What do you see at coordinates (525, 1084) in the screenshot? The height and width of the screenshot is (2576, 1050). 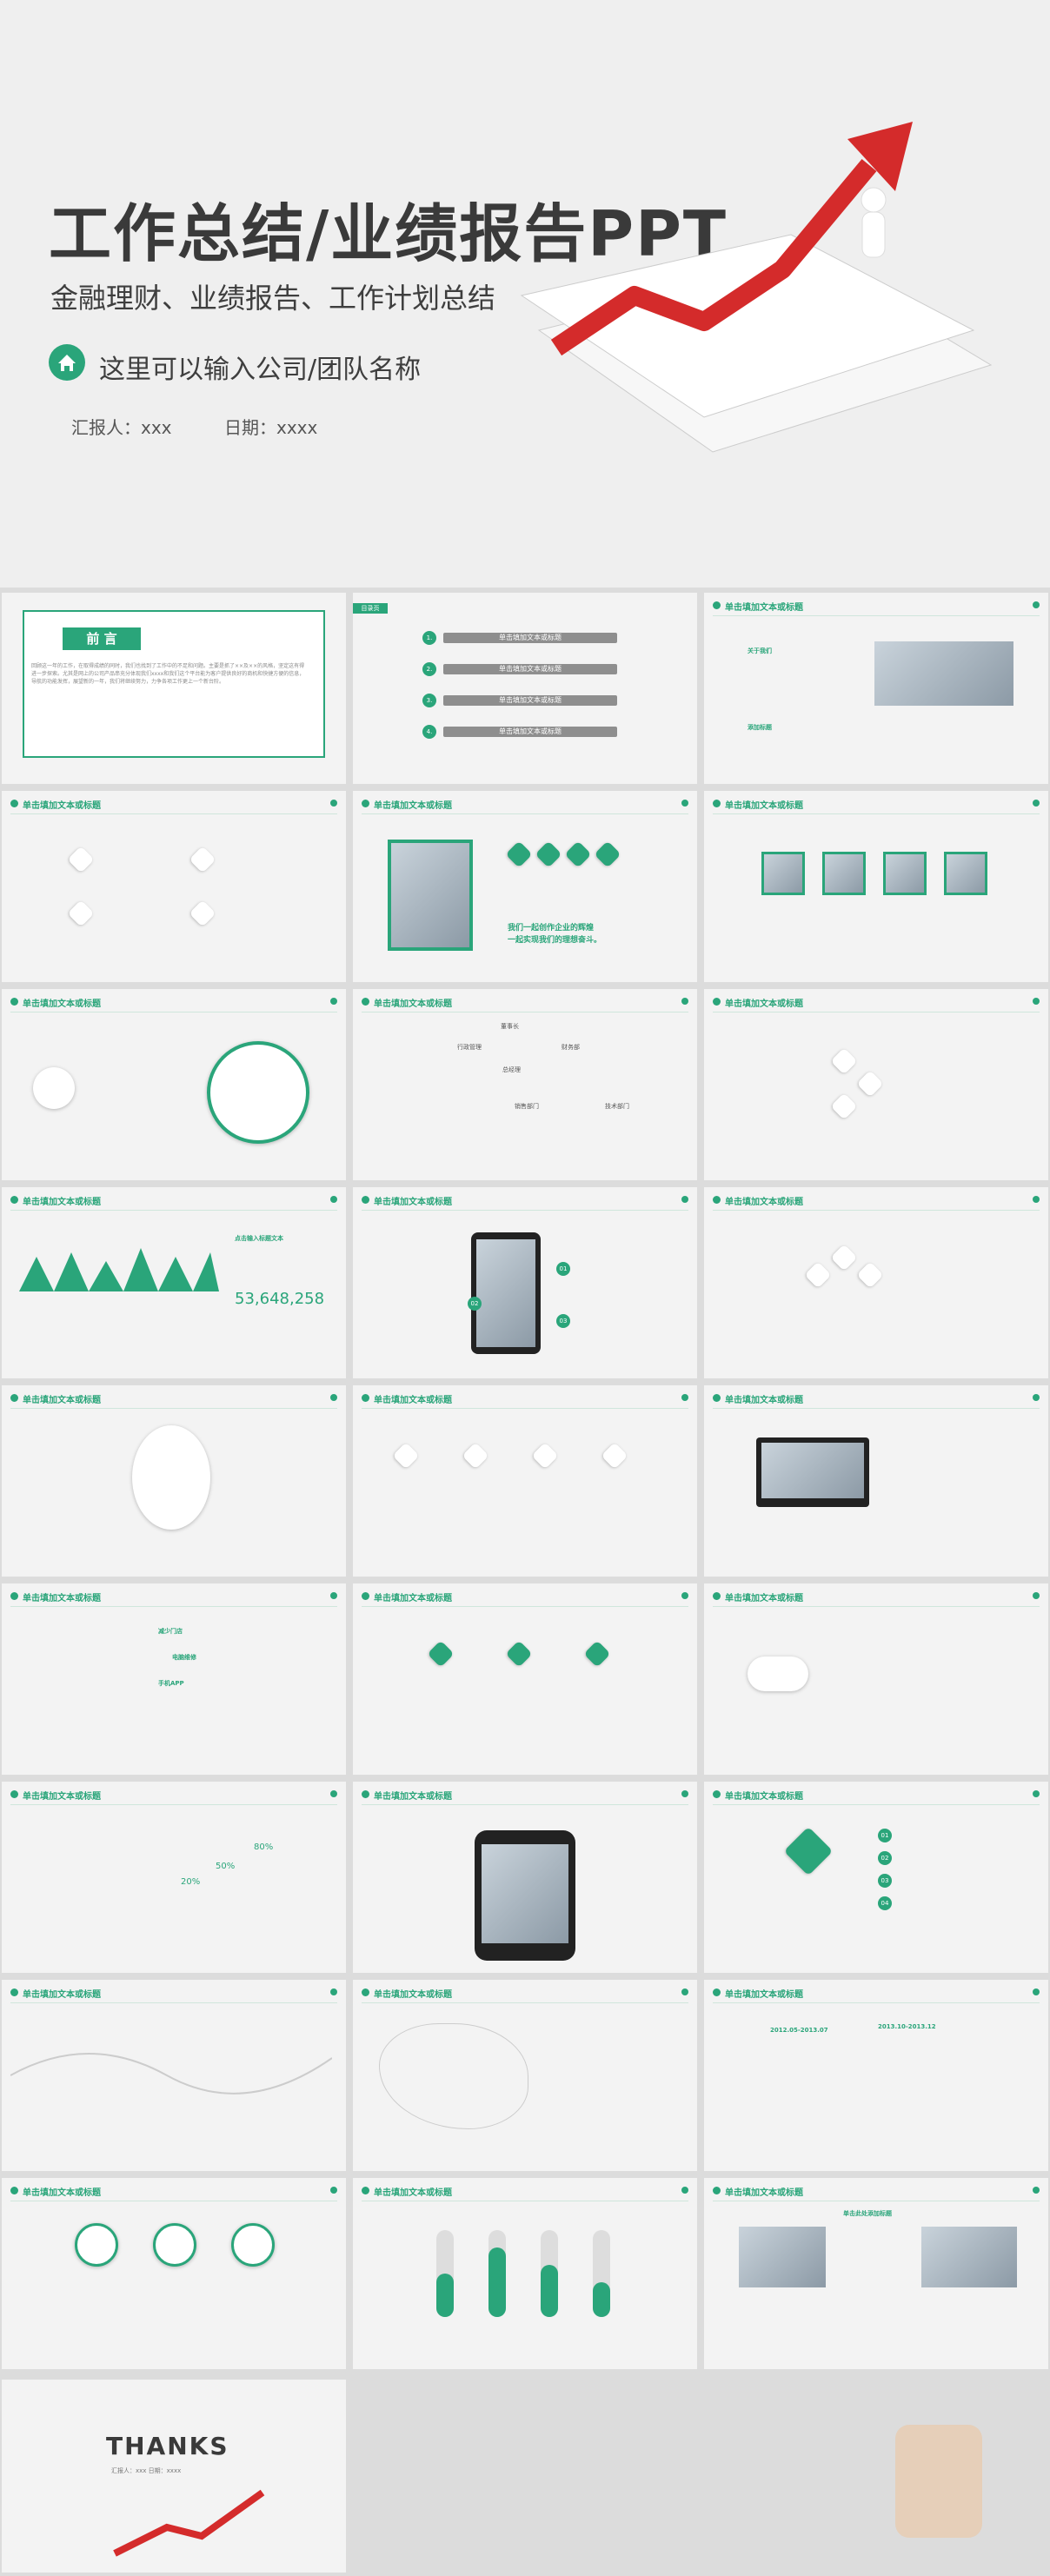 I see `slide-8: 单击填加文本或标题 董事长 行政管理 财务部 总经理 销售部门 技术部门` at bounding box center [525, 1084].